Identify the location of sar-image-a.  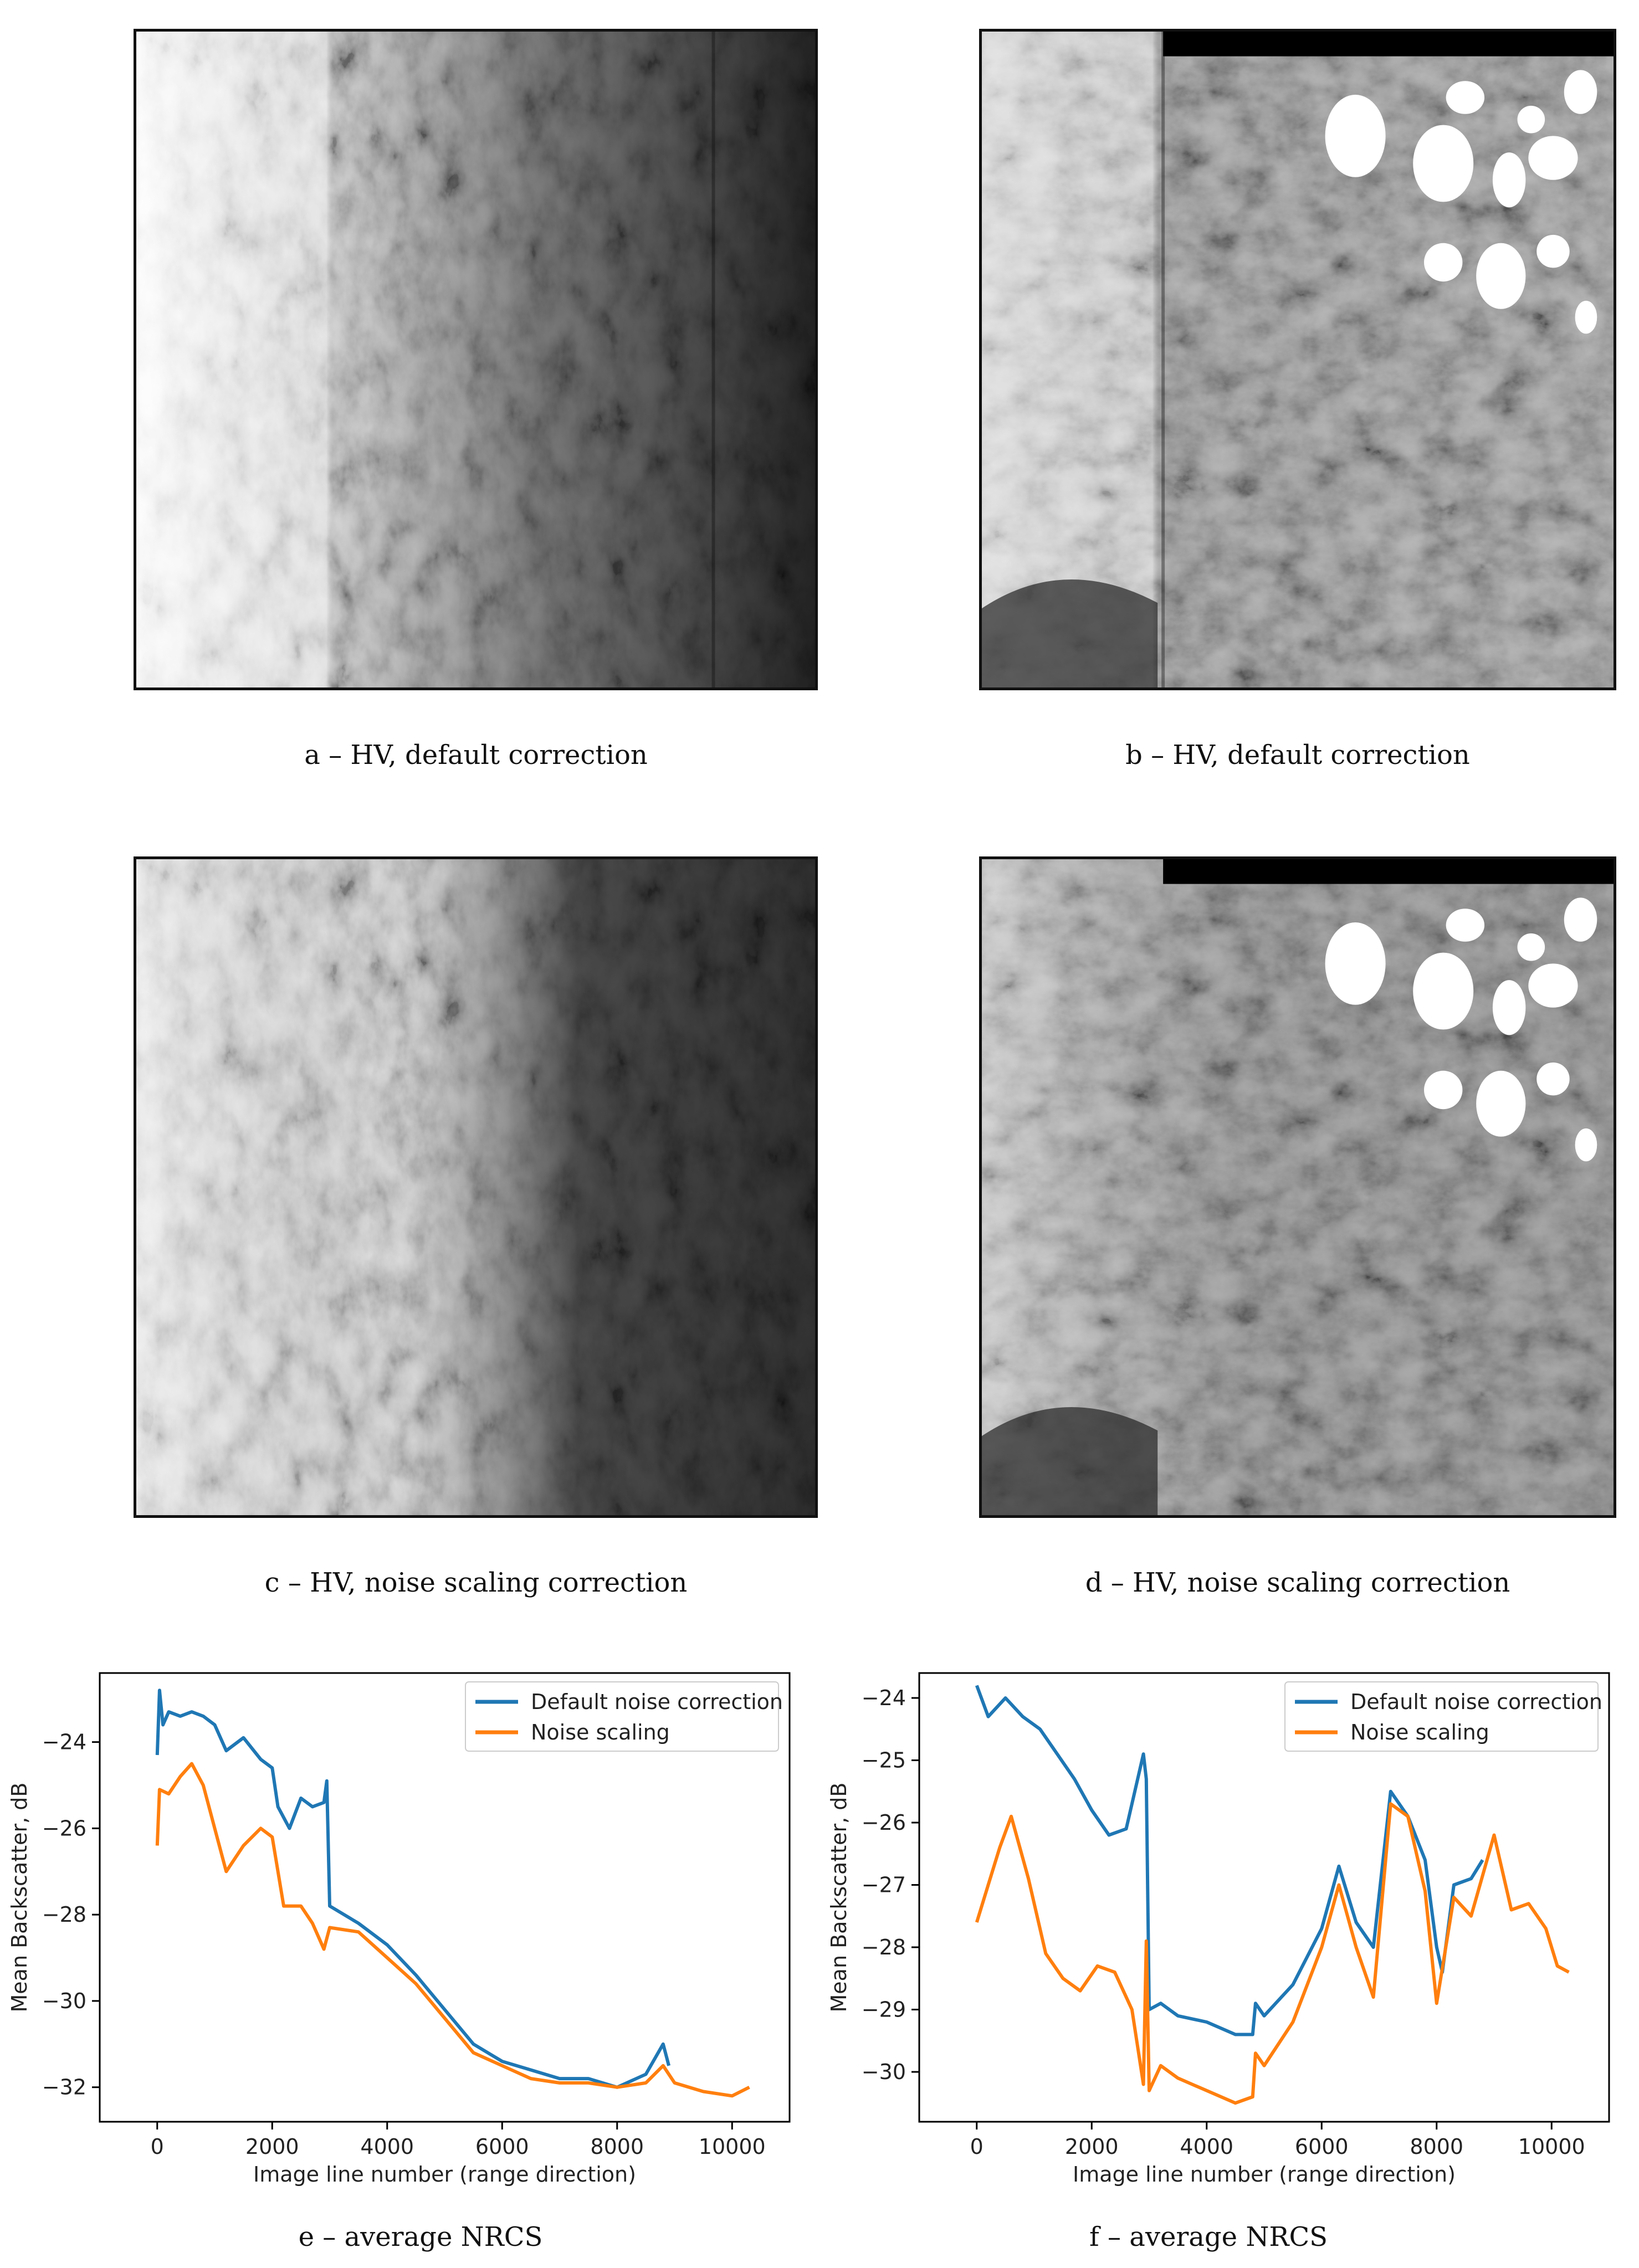
(476, 360).